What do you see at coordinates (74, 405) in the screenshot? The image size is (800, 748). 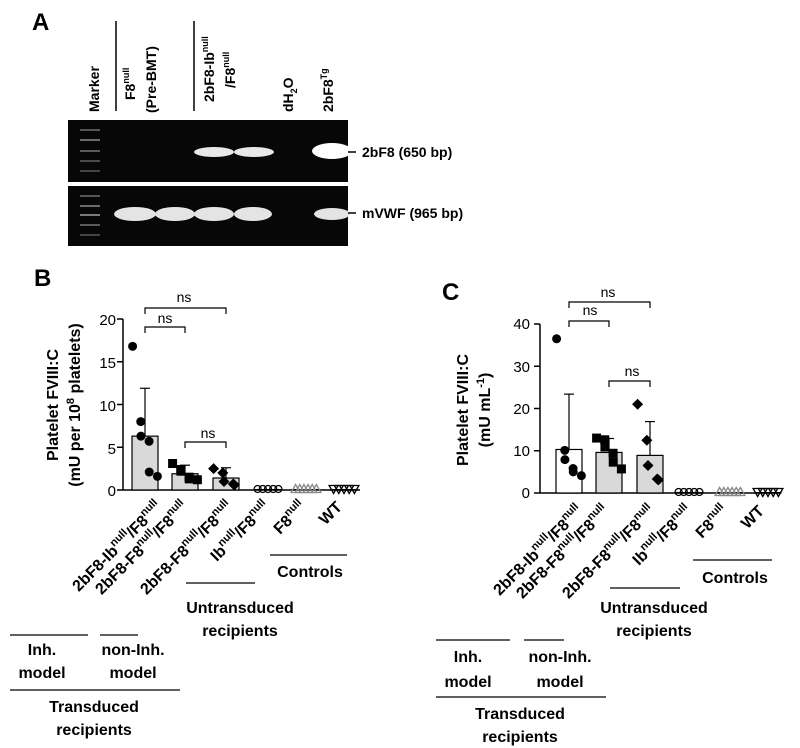 I see `panel-b-ylabel-2: (mU per 108 platelets)` at bounding box center [74, 405].